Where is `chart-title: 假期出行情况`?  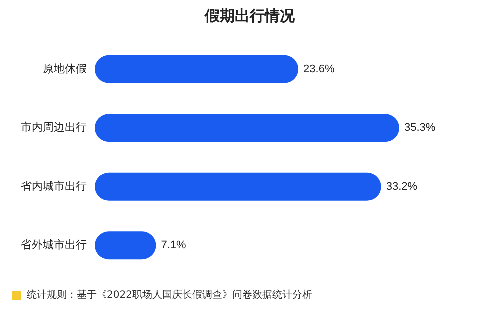
chart-title: 假期出行情况 is located at coordinates (250, 16).